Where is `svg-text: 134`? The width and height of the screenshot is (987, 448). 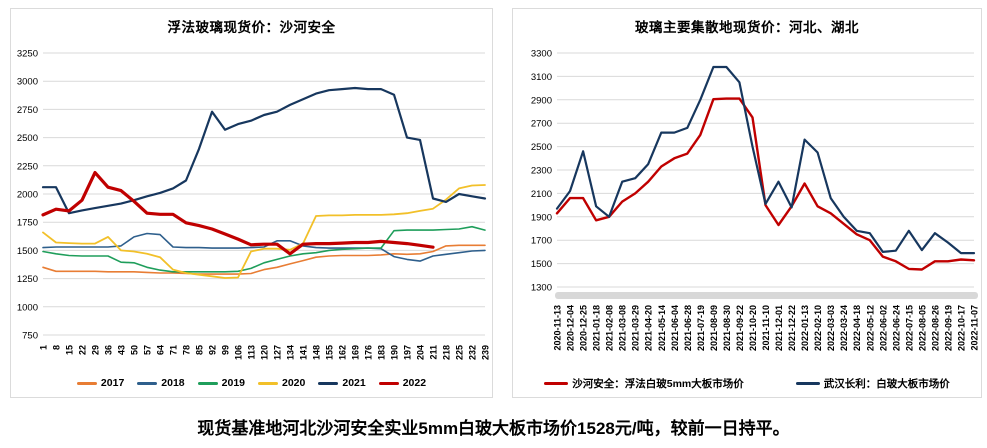
svg-text: 134 is located at coordinates (291, 352).